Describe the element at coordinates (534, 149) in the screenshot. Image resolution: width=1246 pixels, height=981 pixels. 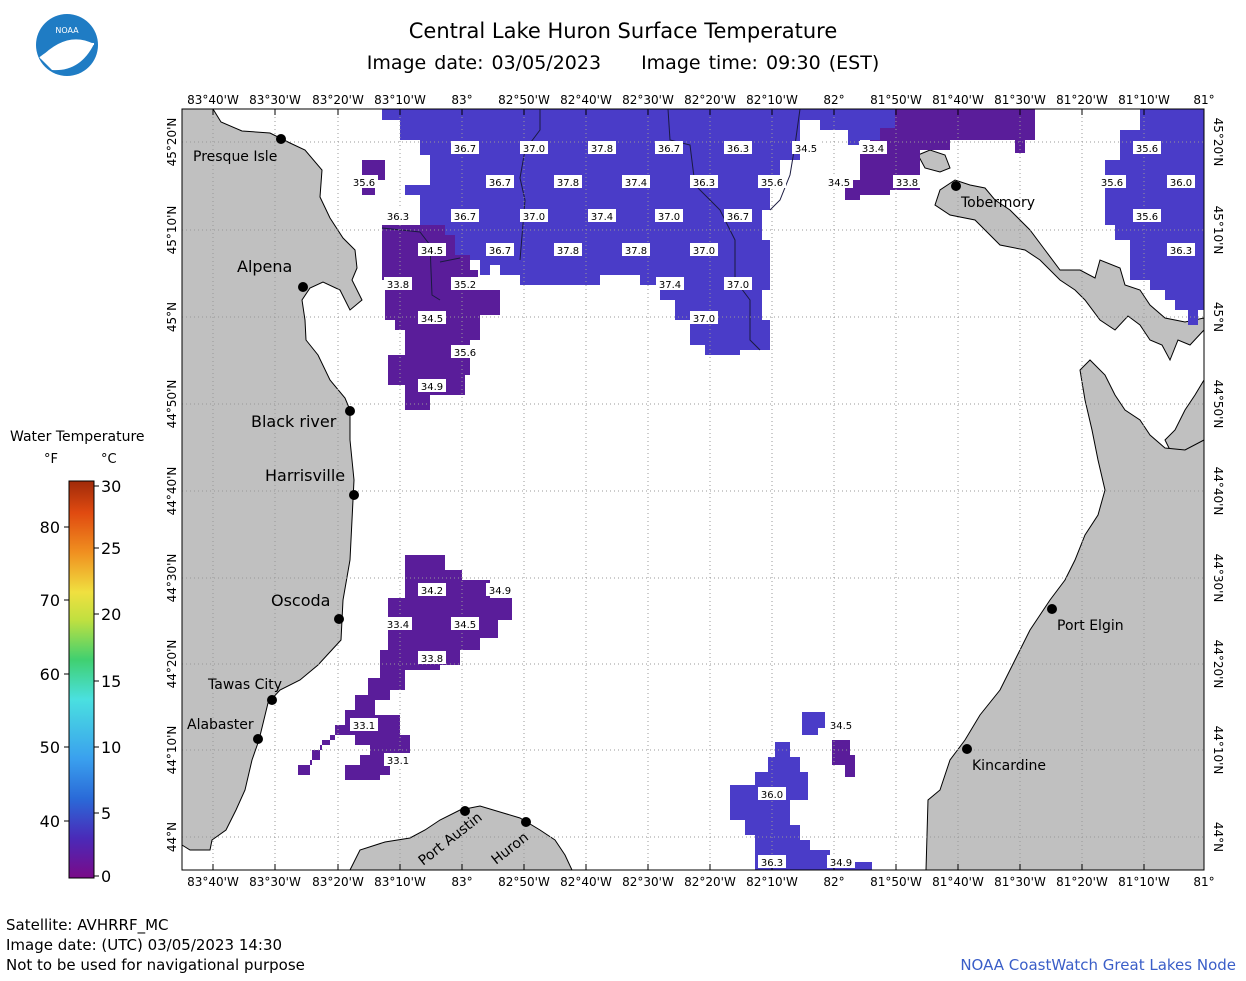
I see `temperature-value: 37.0` at that location.